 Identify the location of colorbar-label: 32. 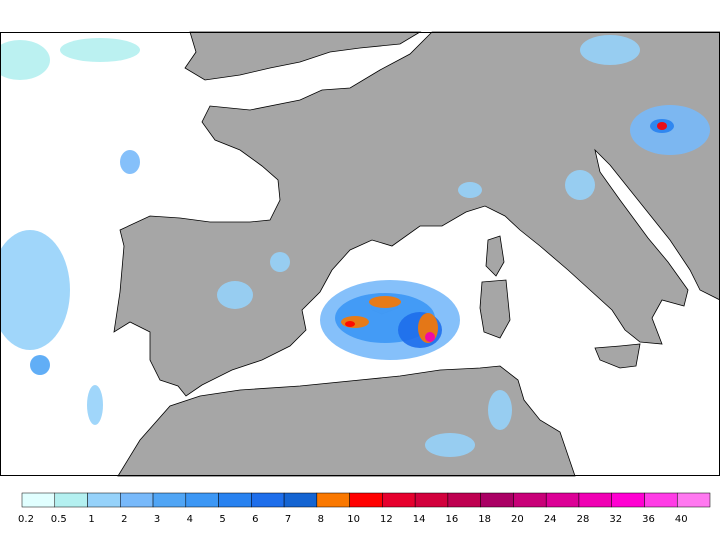
(615, 519).